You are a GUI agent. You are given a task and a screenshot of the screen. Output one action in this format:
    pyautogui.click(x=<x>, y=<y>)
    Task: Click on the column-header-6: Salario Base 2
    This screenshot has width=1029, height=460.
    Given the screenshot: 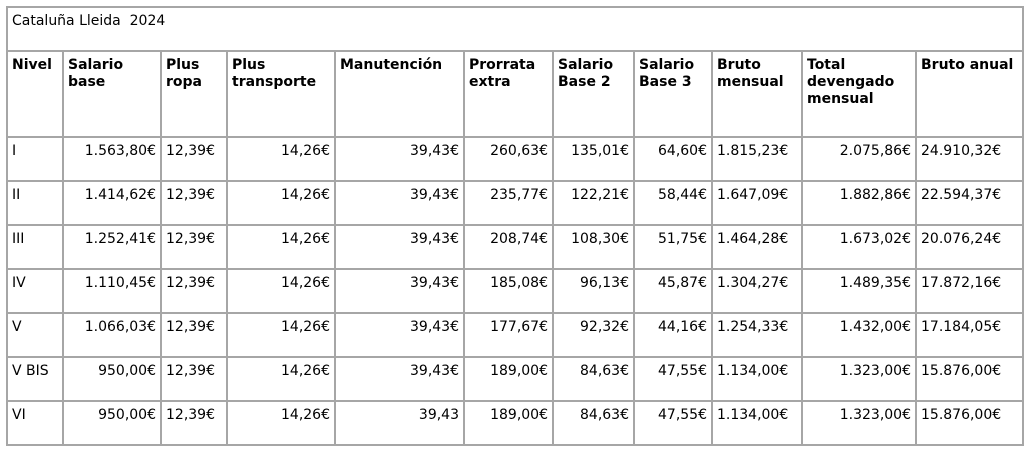 What is the action you would take?
    pyautogui.click(x=593, y=94)
    